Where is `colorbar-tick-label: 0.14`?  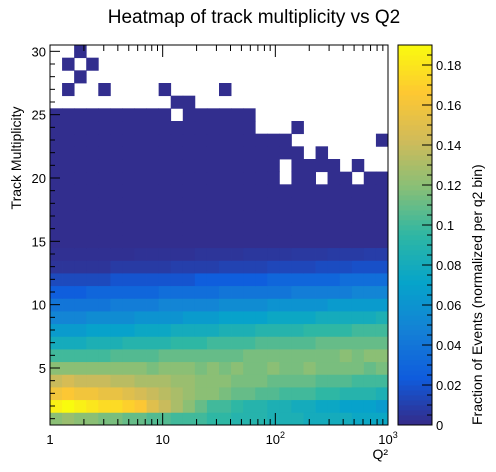 colorbar-tick-label: 0.14 is located at coordinates (448, 145).